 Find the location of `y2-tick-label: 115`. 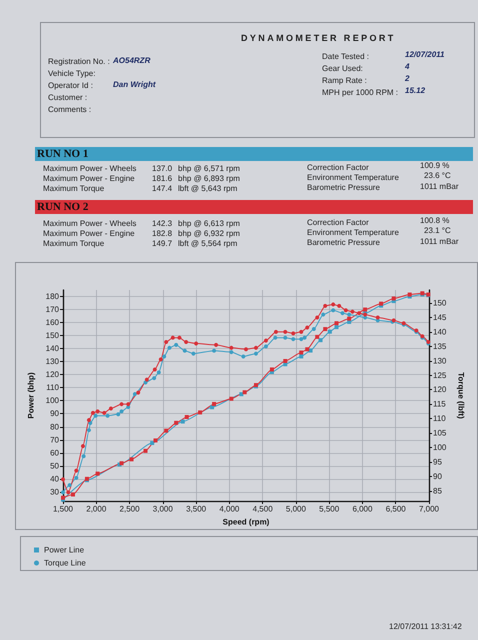

y2-tick-label: 115 is located at coordinates (439, 404).